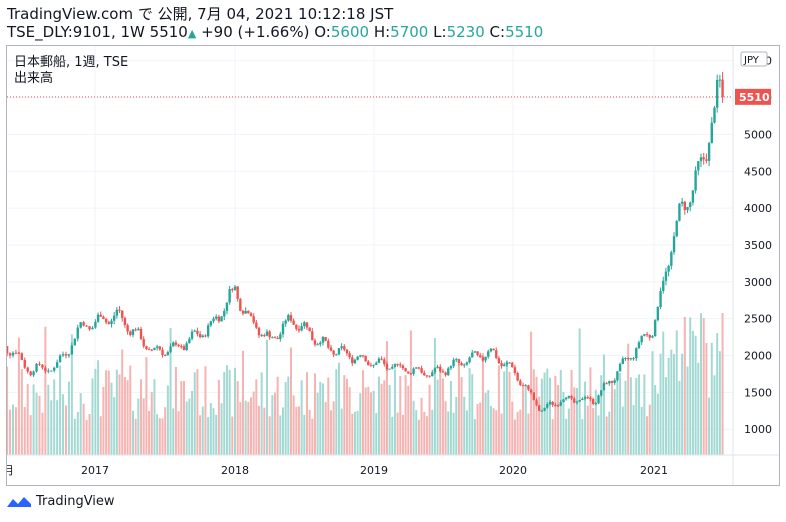 The image size is (786, 522). Describe the element at coordinates (75, 501) in the screenshot. I see `brand-name: TradingView` at that location.